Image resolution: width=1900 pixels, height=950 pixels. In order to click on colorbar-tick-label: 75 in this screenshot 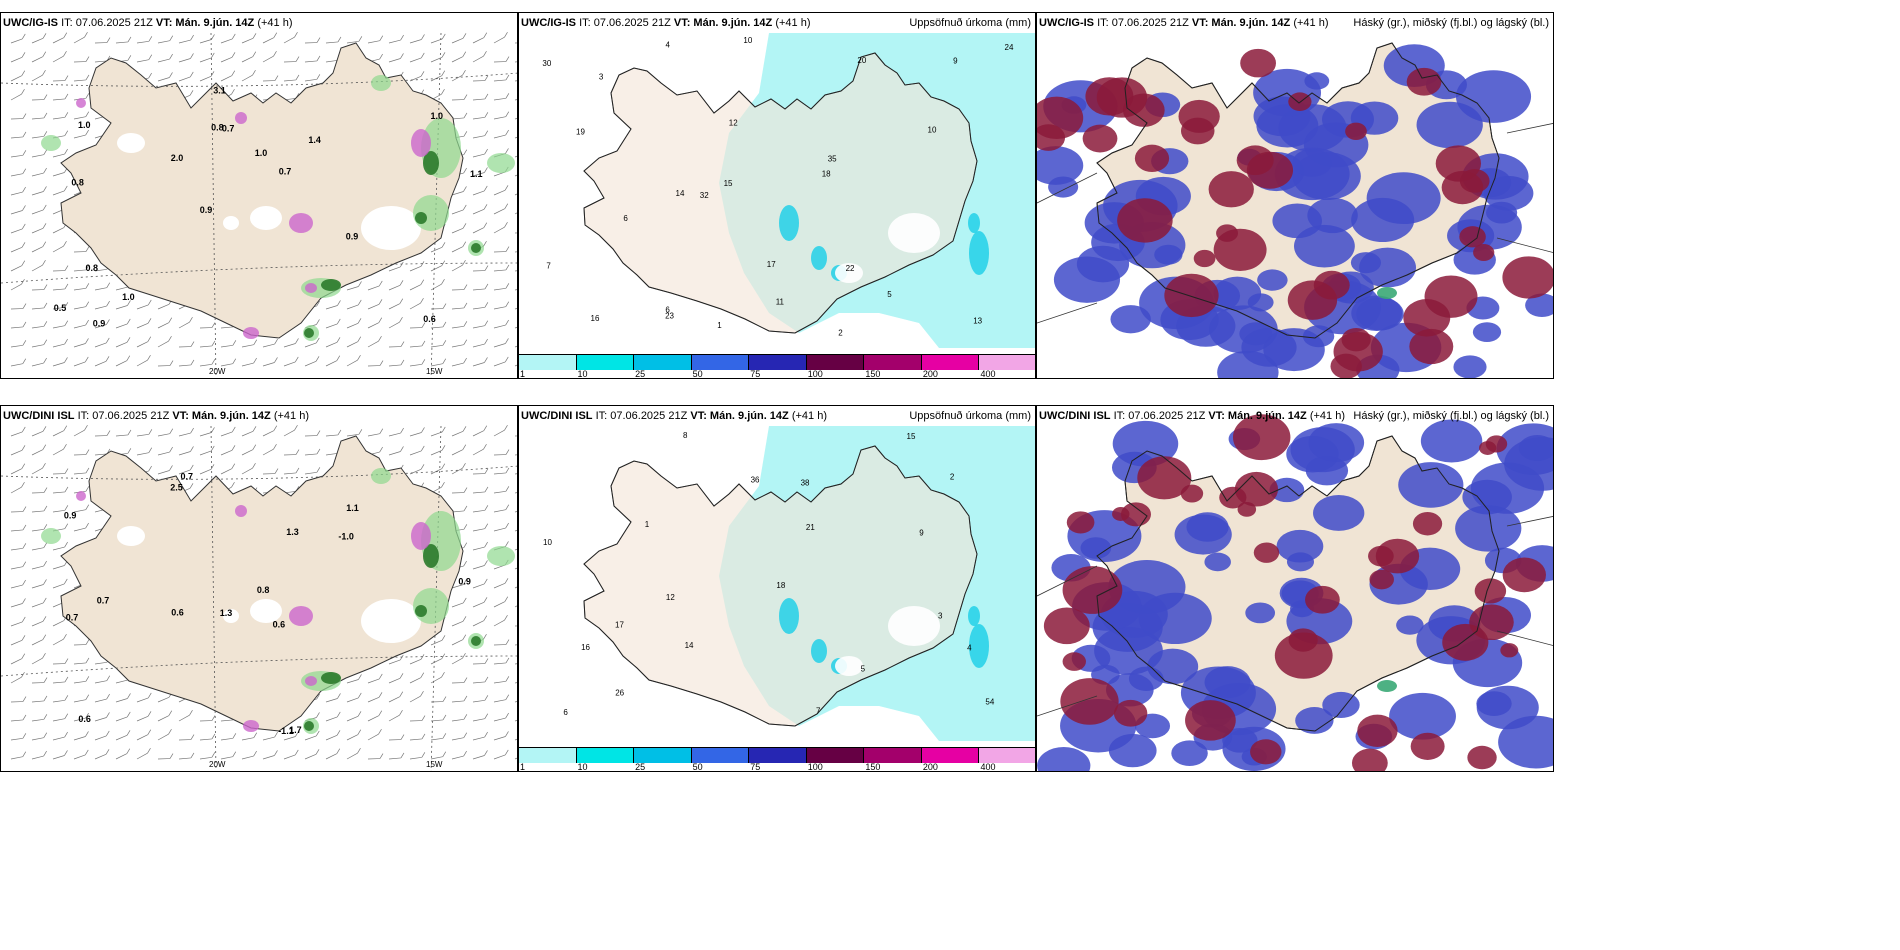, I will do `click(755, 767)`.